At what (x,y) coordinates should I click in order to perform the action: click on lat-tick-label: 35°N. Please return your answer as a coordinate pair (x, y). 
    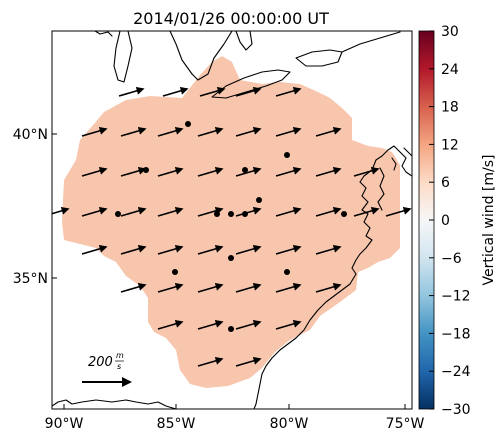
    Looking at the image, I should click on (30, 279).